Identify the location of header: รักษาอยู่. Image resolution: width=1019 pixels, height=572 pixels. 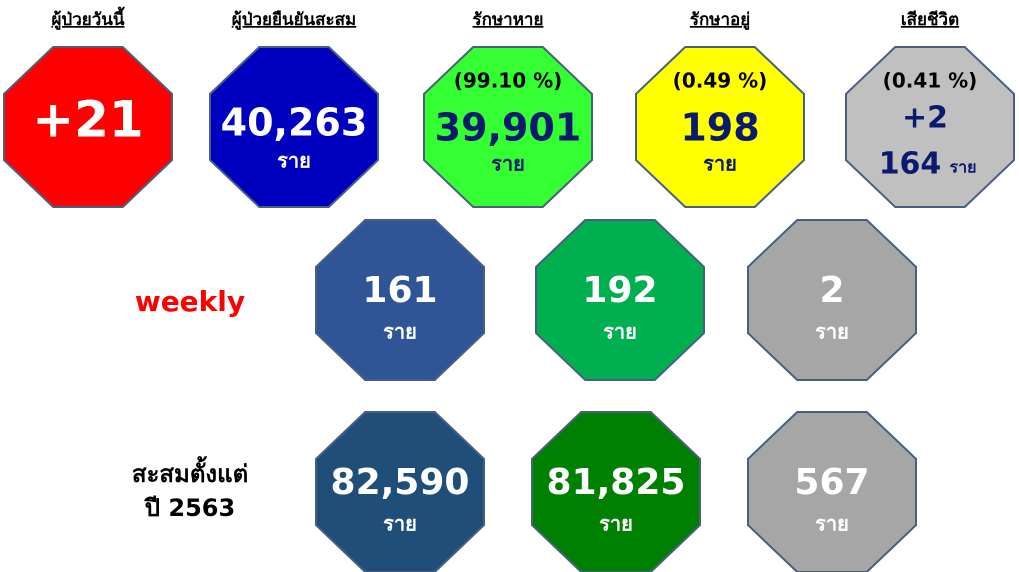
(720, 20).